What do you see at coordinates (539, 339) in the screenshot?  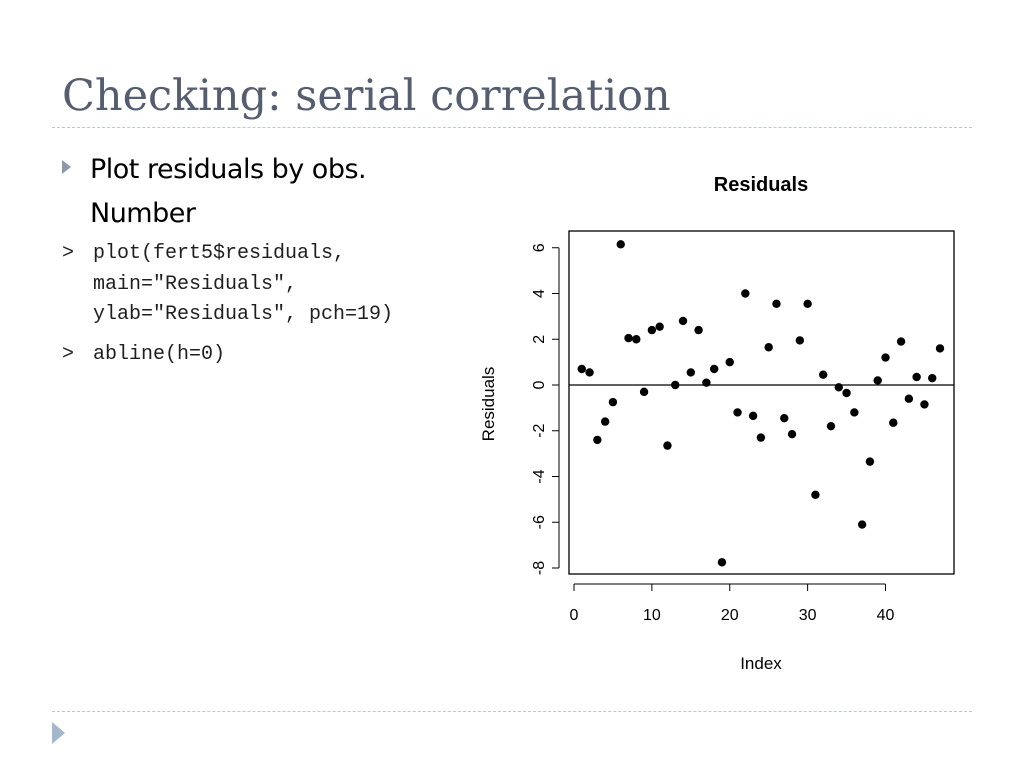 I see `y-tick-label: 2` at bounding box center [539, 339].